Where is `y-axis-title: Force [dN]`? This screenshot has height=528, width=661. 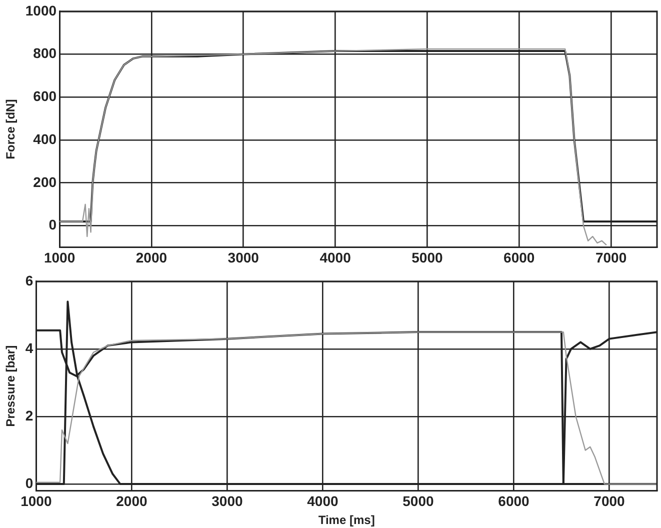
y-axis-title: Force [dN] is located at coordinates (11, 129).